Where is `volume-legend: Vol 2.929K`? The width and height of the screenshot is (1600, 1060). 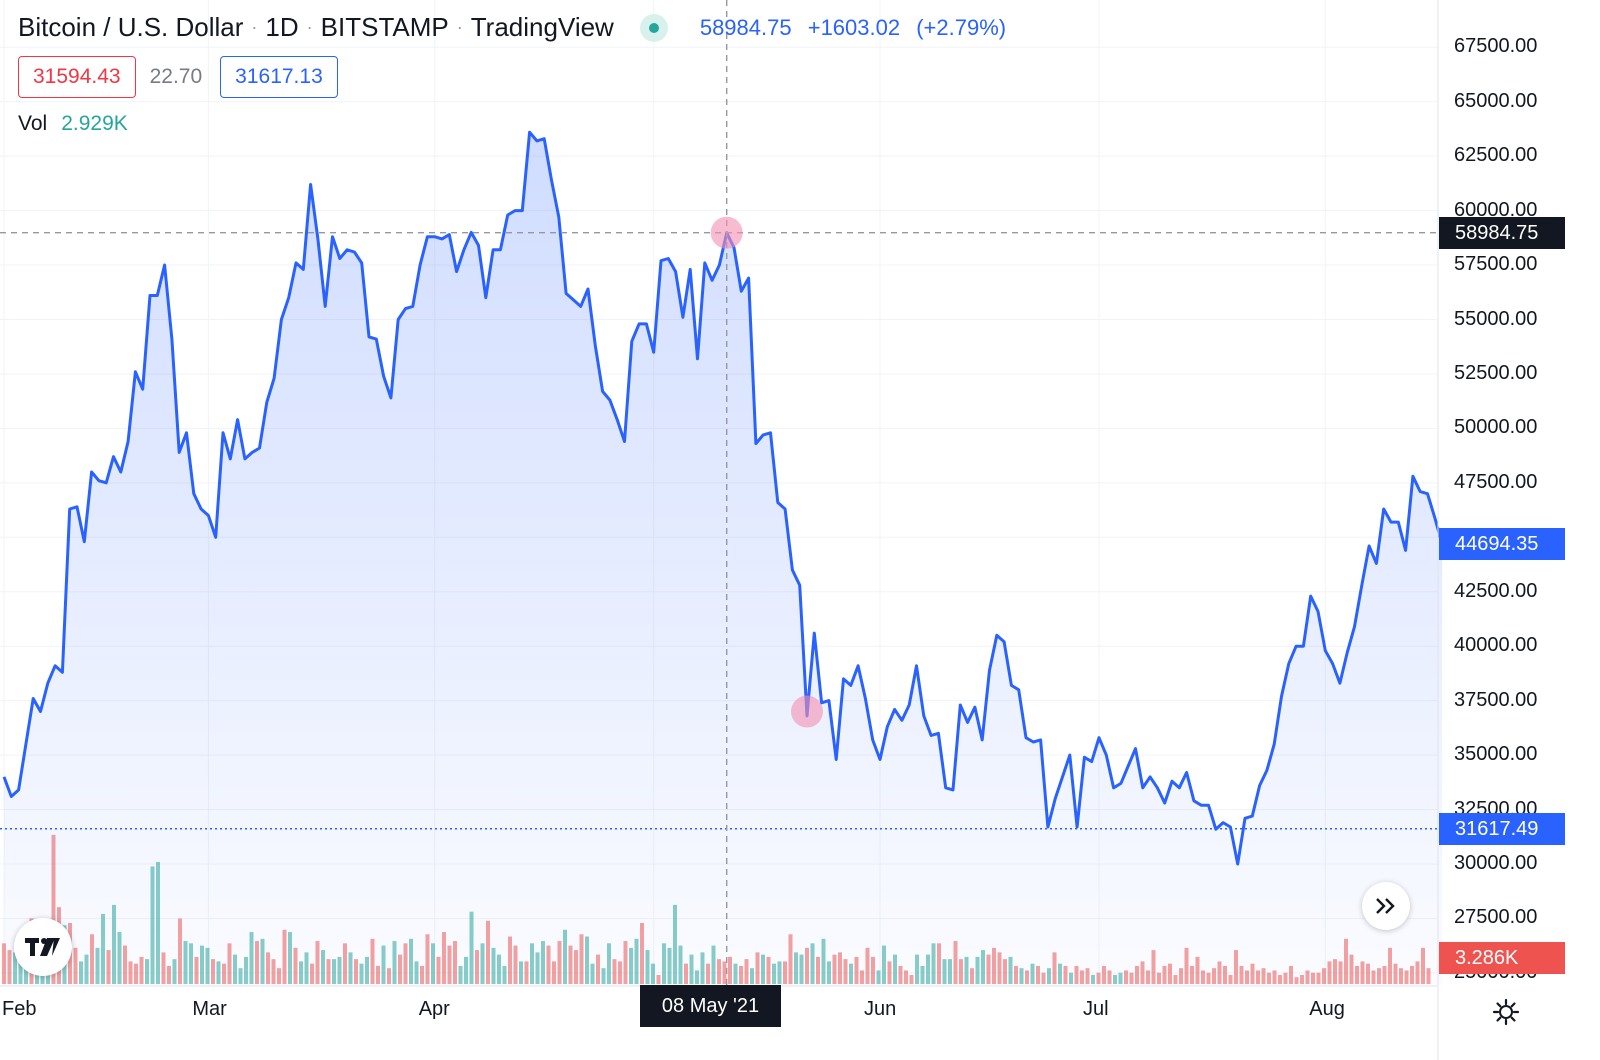 volume-legend: Vol 2.929K is located at coordinates (73, 124).